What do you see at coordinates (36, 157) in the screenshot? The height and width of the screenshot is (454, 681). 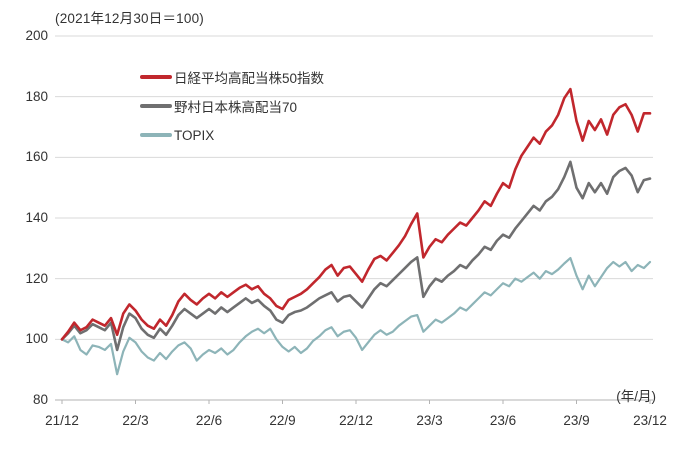 I see `y-axis-tick-label: 160` at bounding box center [36, 157].